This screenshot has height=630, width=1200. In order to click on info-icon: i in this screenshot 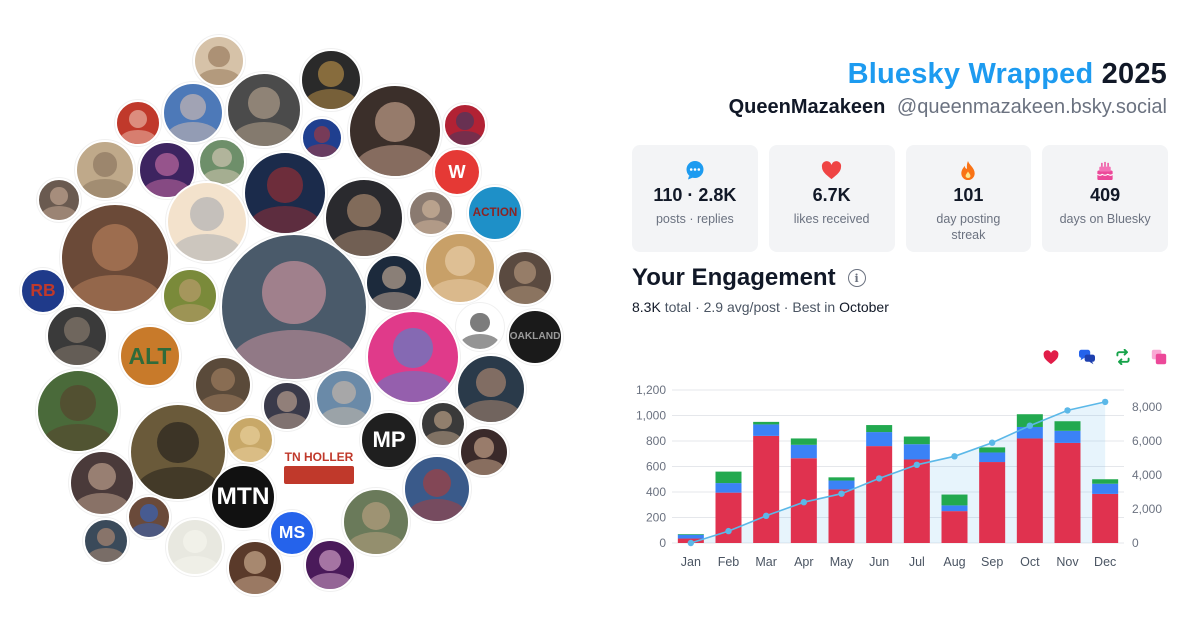, I will do `click(856, 278)`.